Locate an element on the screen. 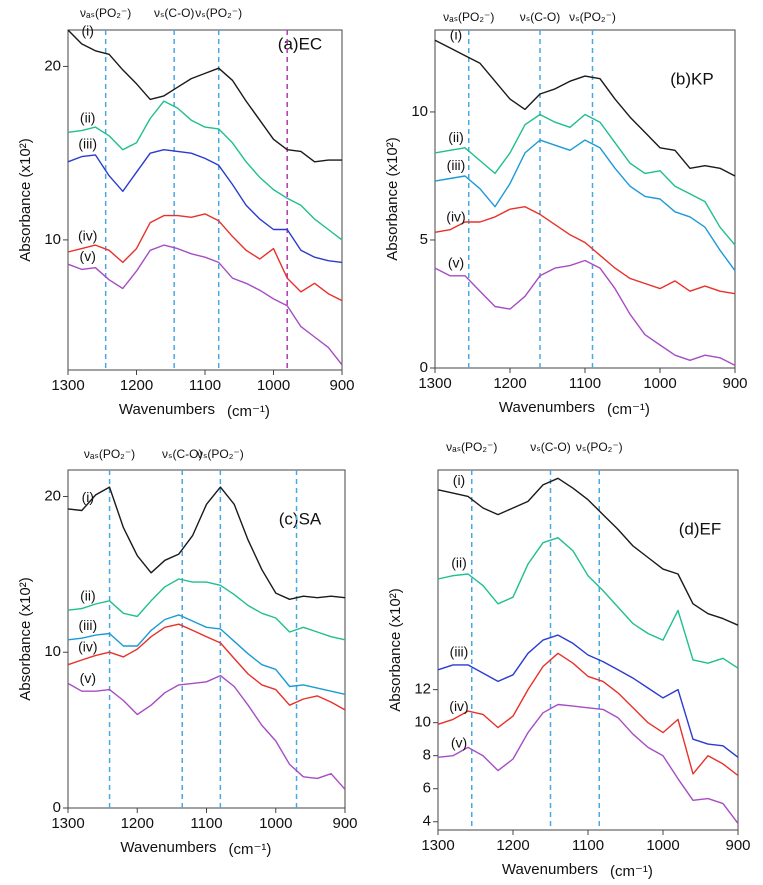  panel-title: (a)EC is located at coordinates (300, 43).